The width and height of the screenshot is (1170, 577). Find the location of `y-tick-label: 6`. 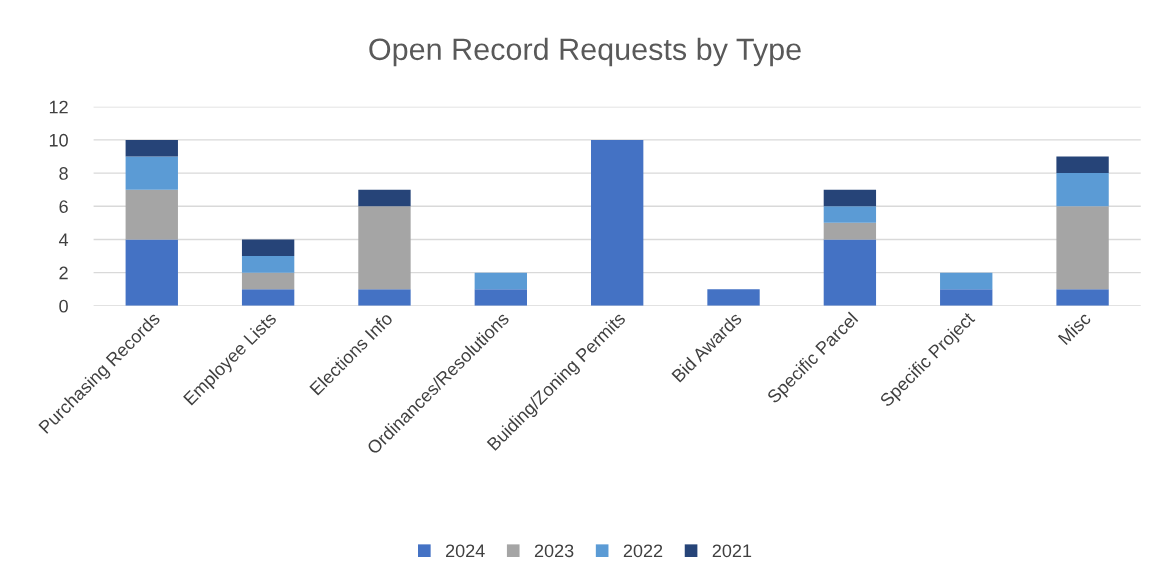

y-tick-label: 6 is located at coordinates (63, 206).